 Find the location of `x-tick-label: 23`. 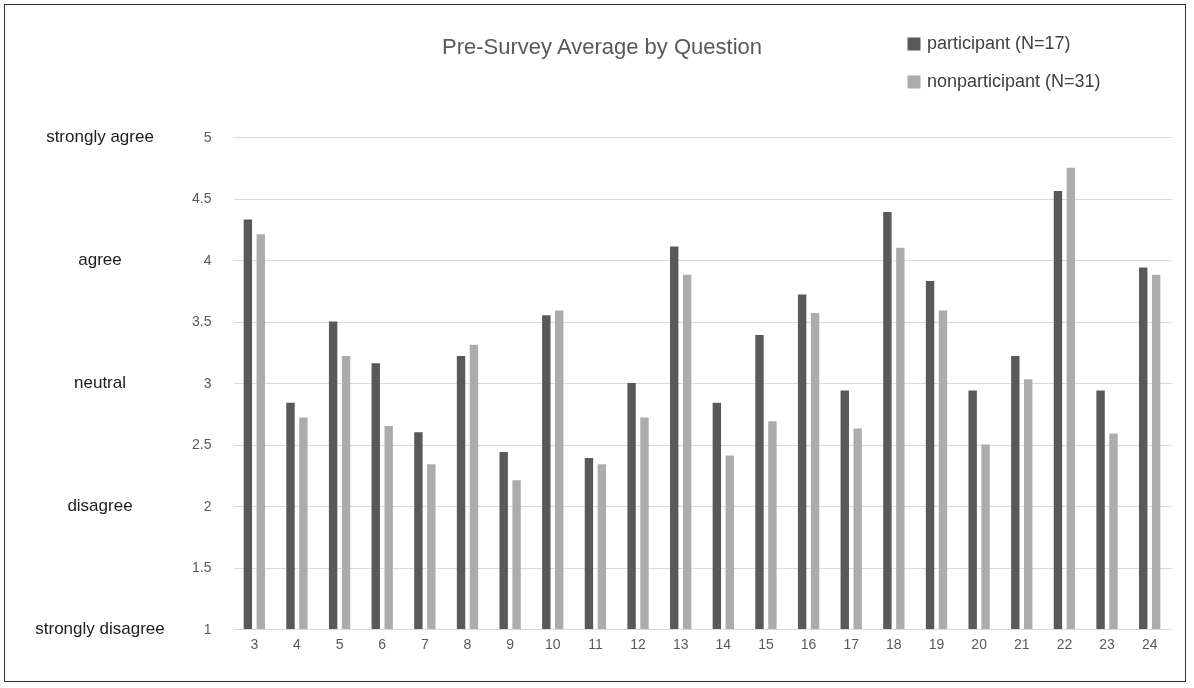

x-tick-label: 23 is located at coordinates (1107, 643).